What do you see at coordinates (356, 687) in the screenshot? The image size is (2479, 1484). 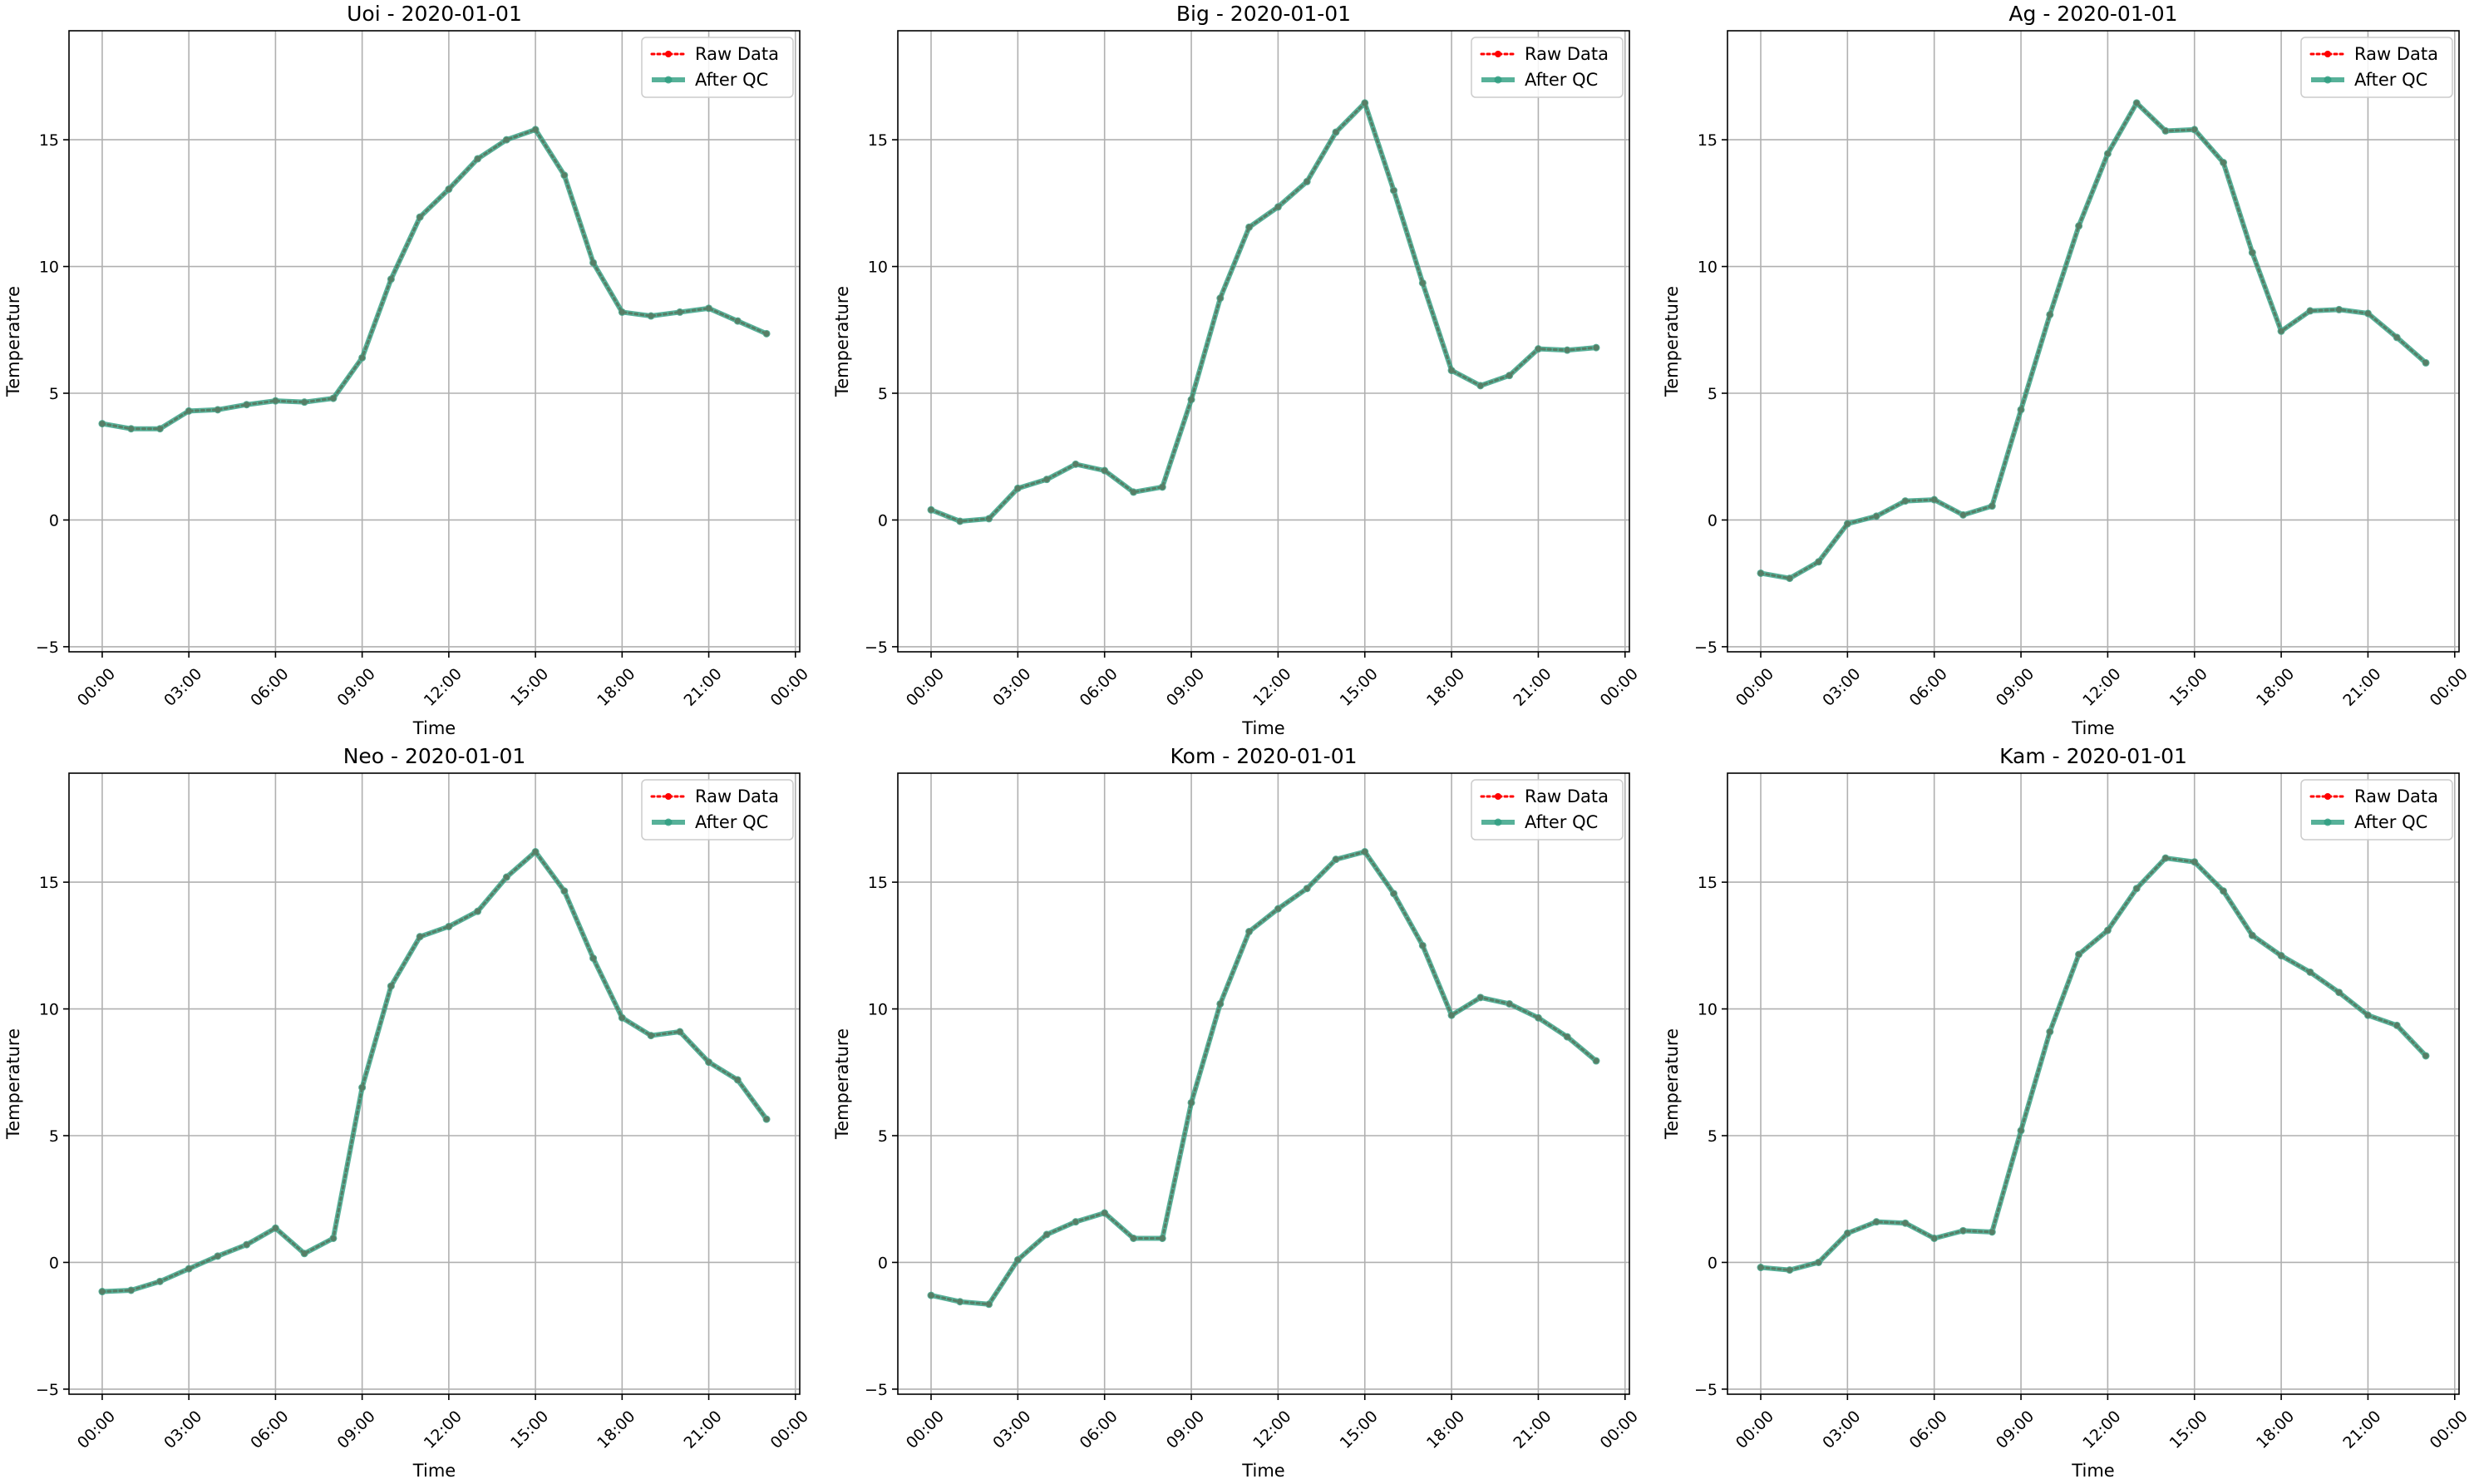 I see `x-tick-label: 09:00` at bounding box center [356, 687].